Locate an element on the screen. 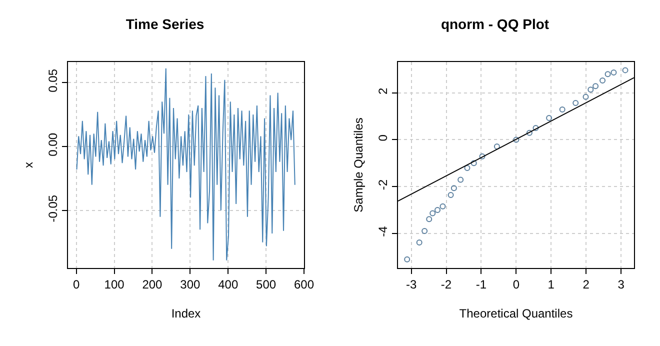  x-axis-title: Theoretical Quantiles is located at coordinates (516, 313).